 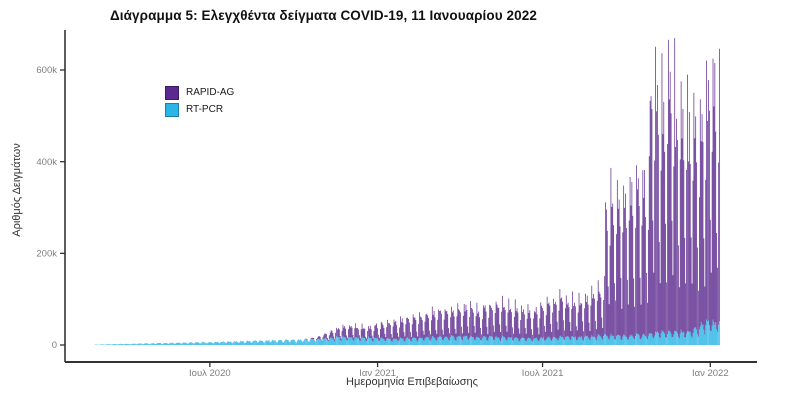 I want to click on legend-label-rt-pcr: RT-PCR, so click(x=205, y=109).